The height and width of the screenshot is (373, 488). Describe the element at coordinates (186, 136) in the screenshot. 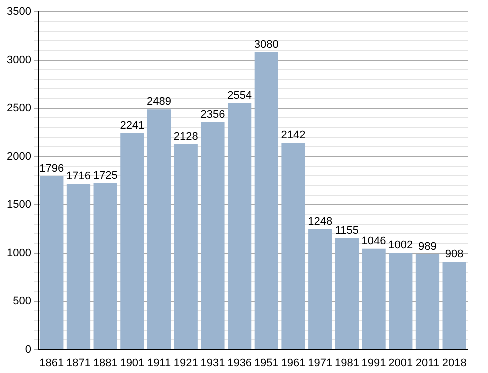

I see `data-label: 2128` at that location.